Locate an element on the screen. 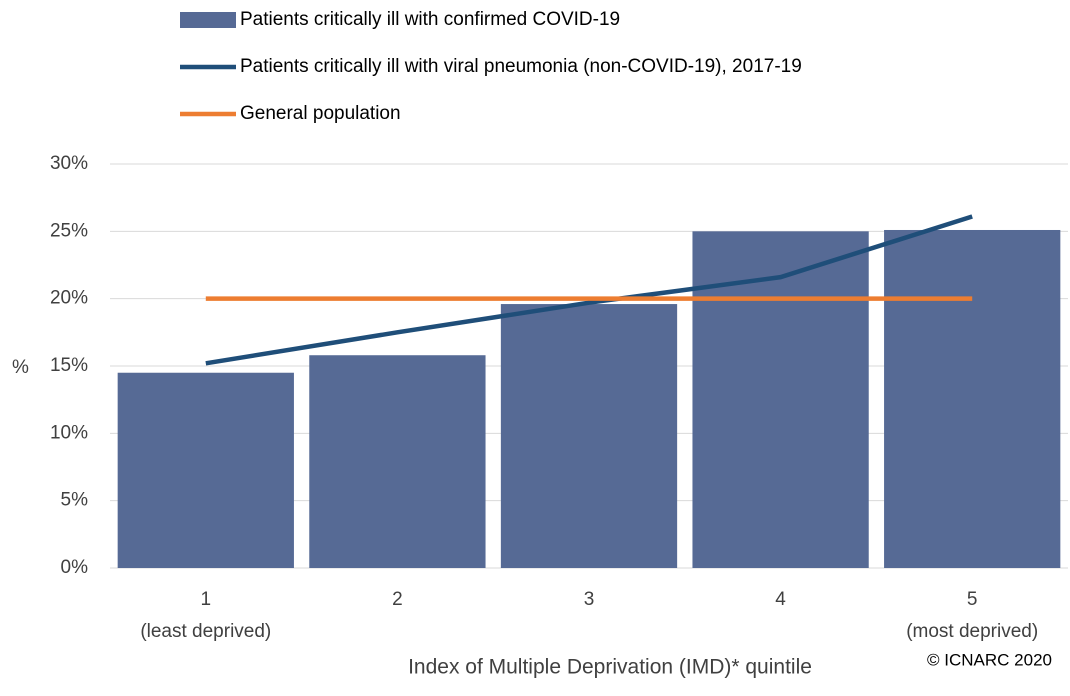 This screenshot has height=696, width=1070. y-tick-label: 15% is located at coordinates (69, 365).